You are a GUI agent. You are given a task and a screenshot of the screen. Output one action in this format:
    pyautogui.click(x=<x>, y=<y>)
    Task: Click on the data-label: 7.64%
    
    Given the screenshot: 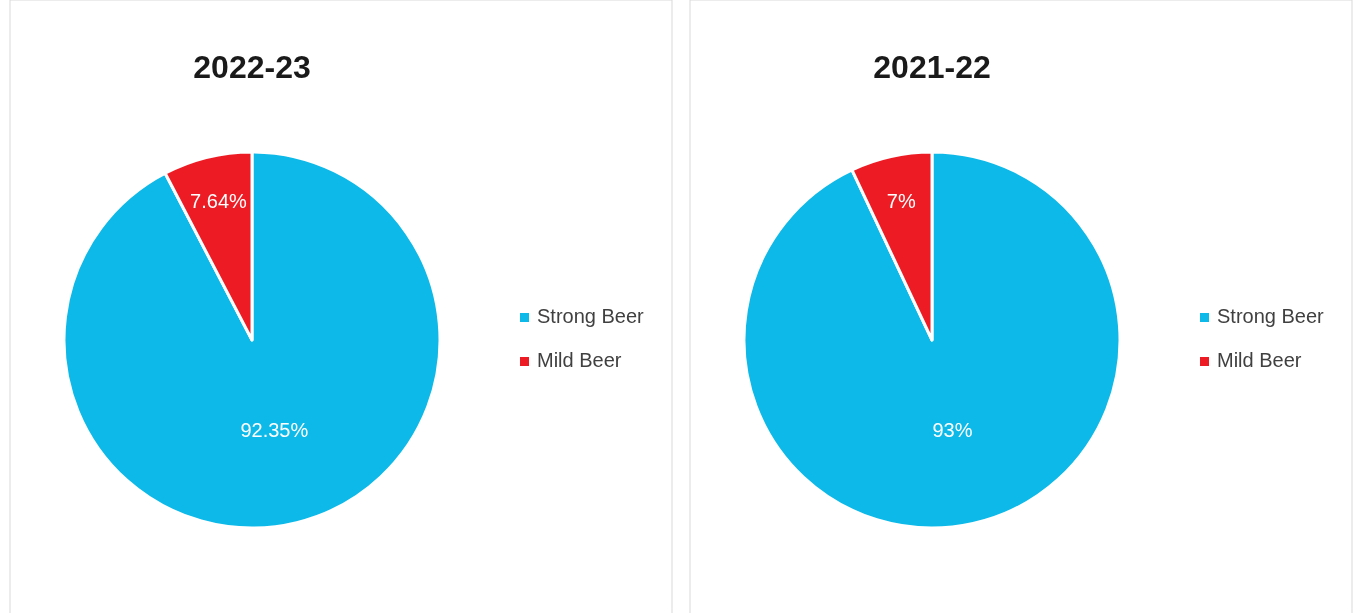 What is the action you would take?
    pyautogui.click(x=219, y=201)
    